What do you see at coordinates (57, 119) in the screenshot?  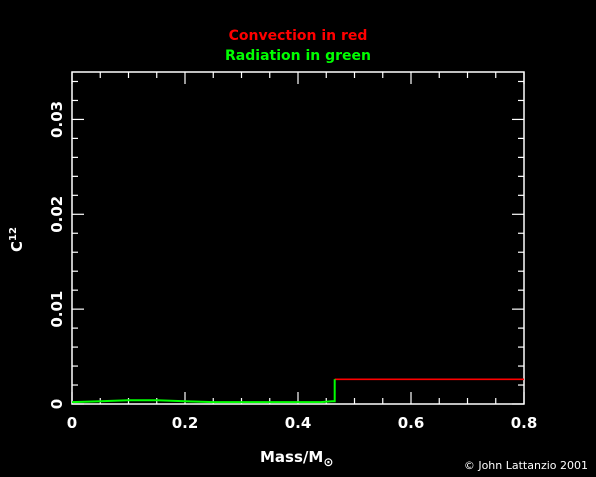 I see `y-tick-label: 0.03` at bounding box center [57, 119].